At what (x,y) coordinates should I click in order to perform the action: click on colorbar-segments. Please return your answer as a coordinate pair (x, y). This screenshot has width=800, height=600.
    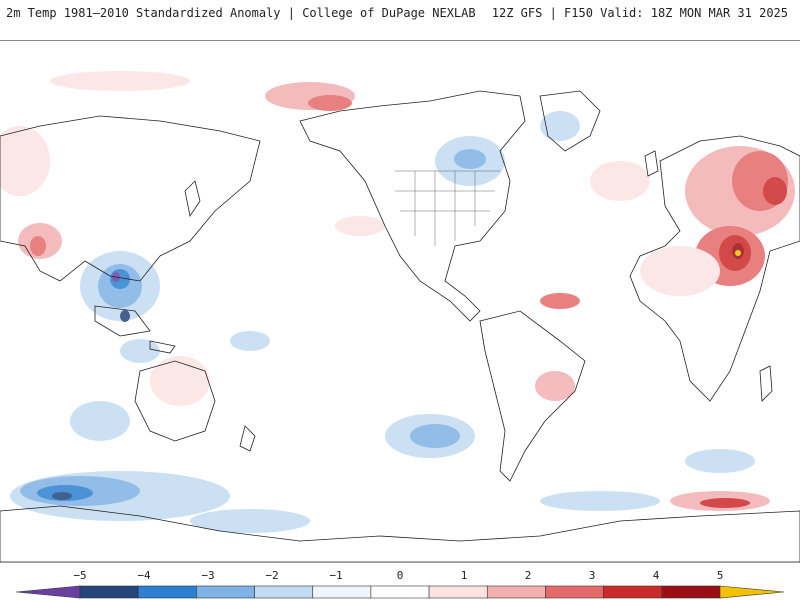
    Looking at the image, I should click on (400, 592).